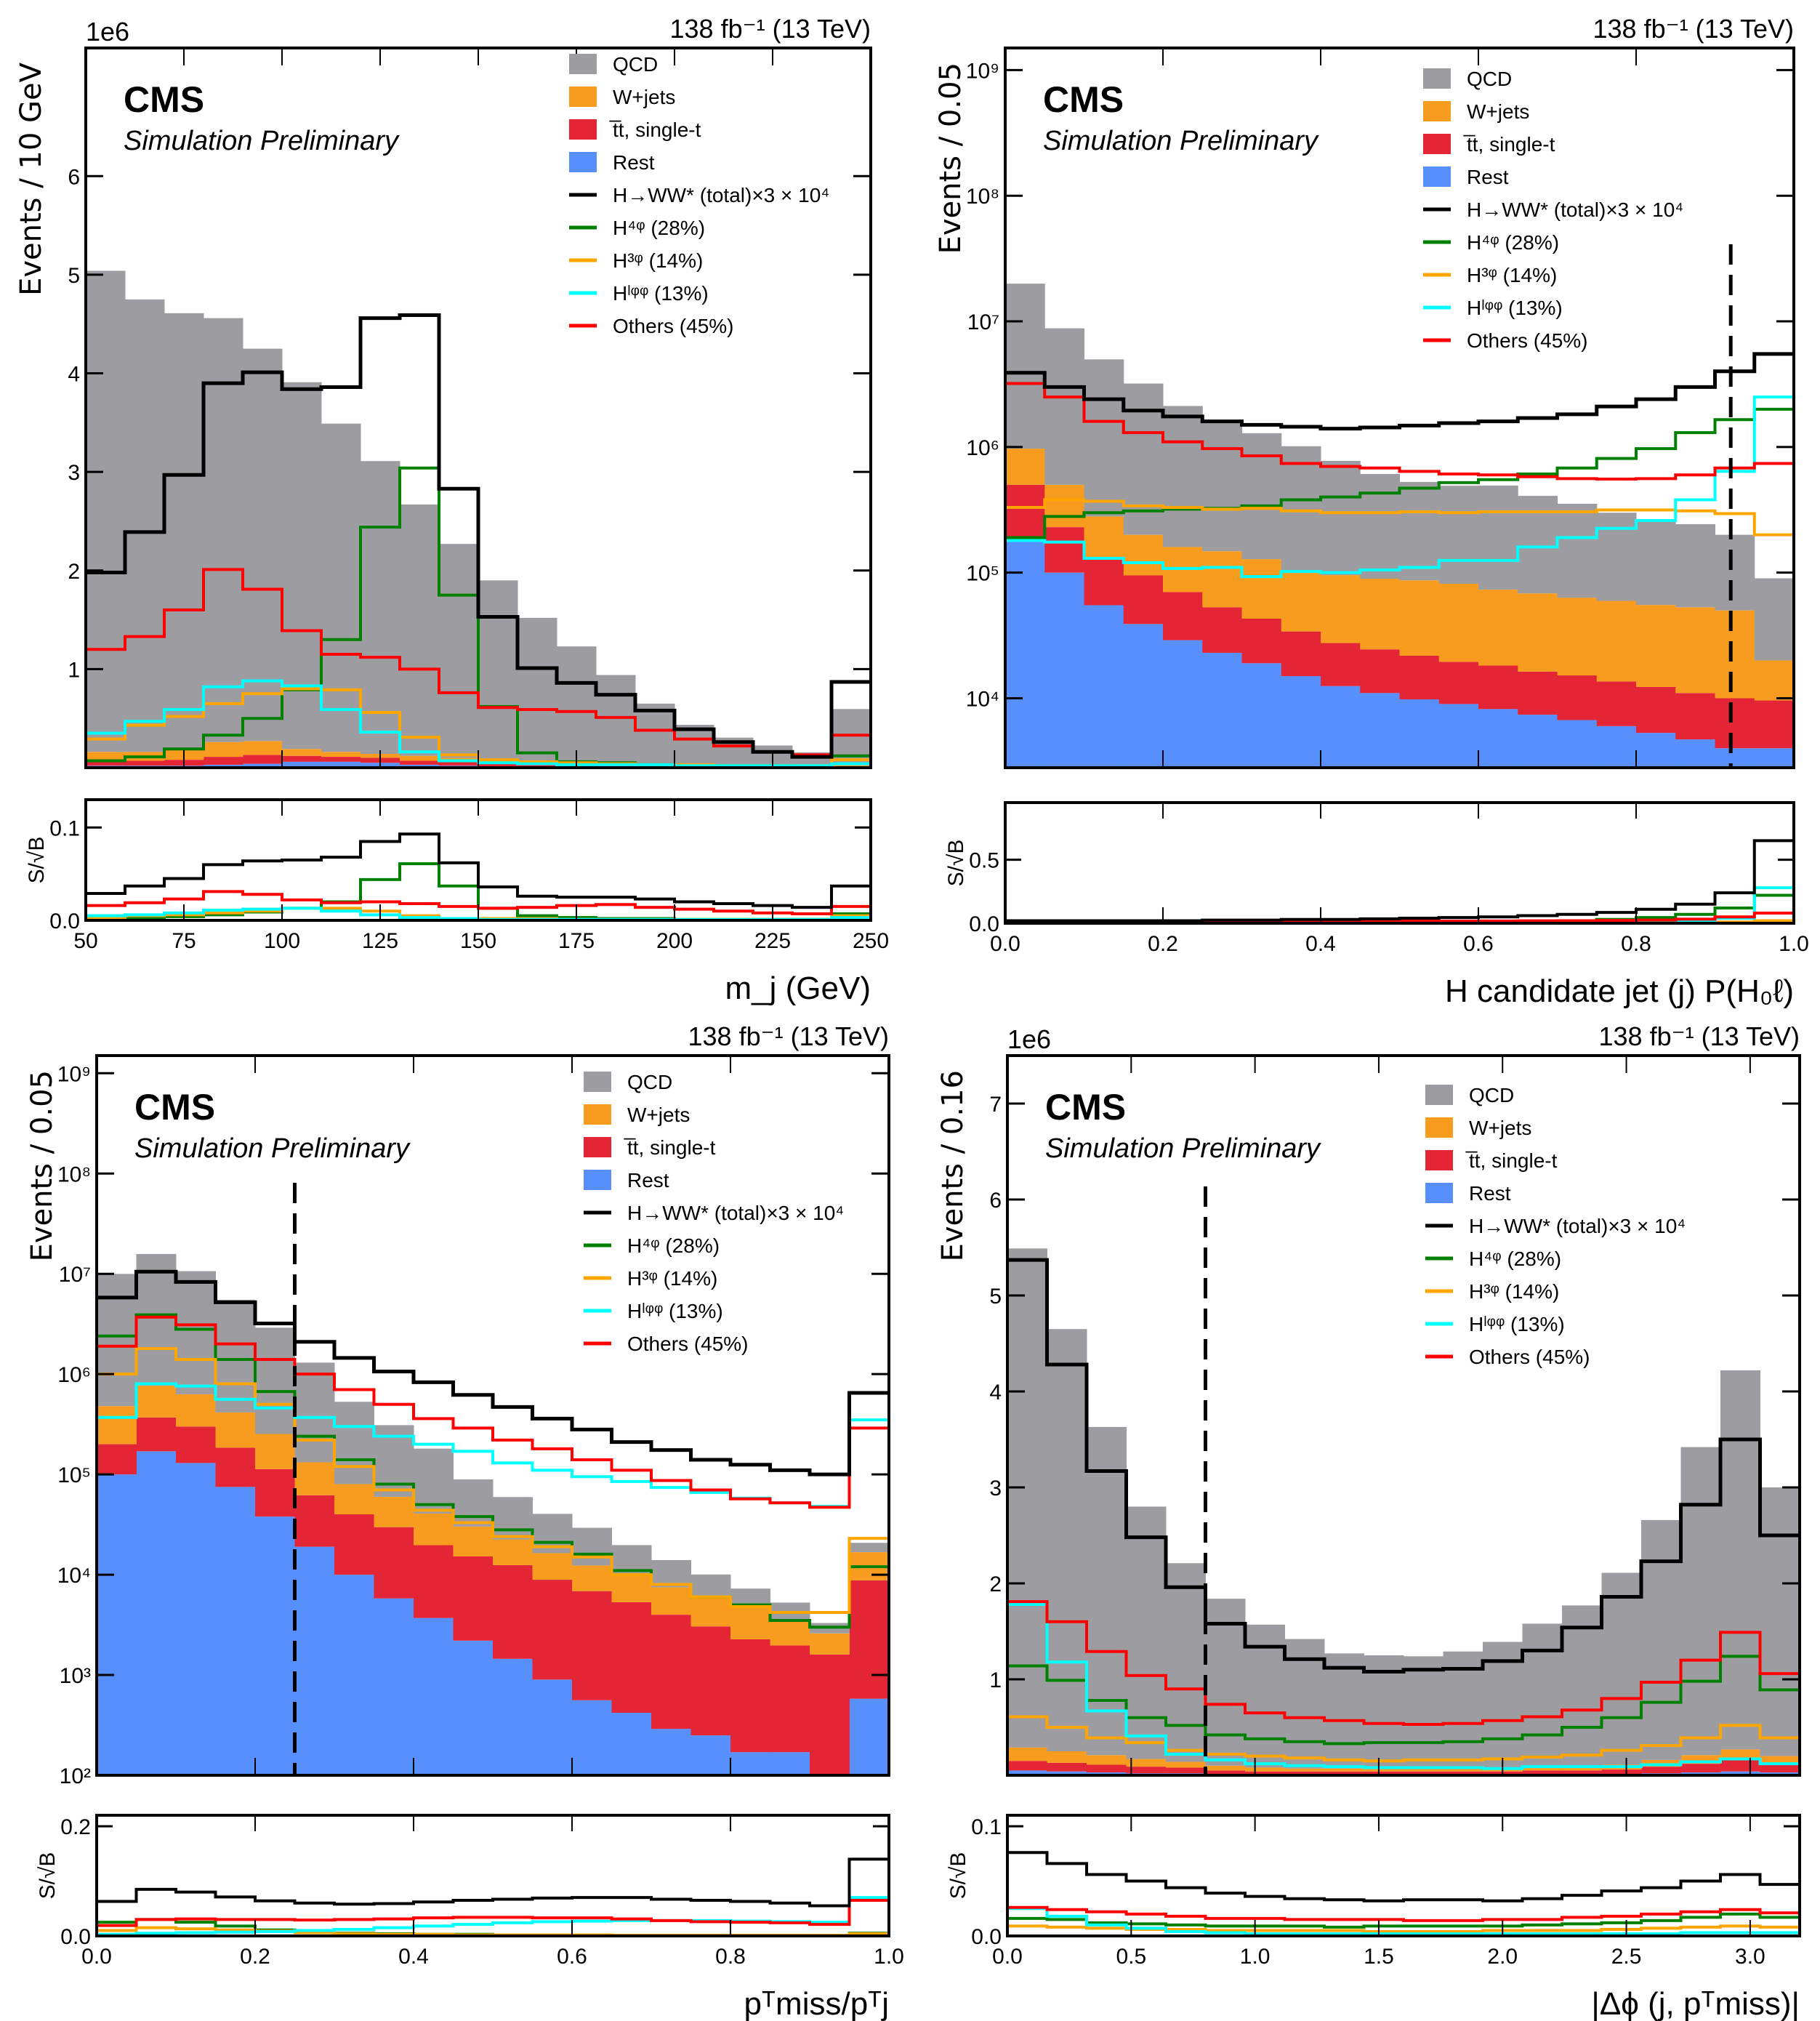 The height and width of the screenshot is (2021, 1820). What do you see at coordinates (659, 228) in the screenshot?
I see `legend-label: H⁴ᵠ (28%)` at bounding box center [659, 228].